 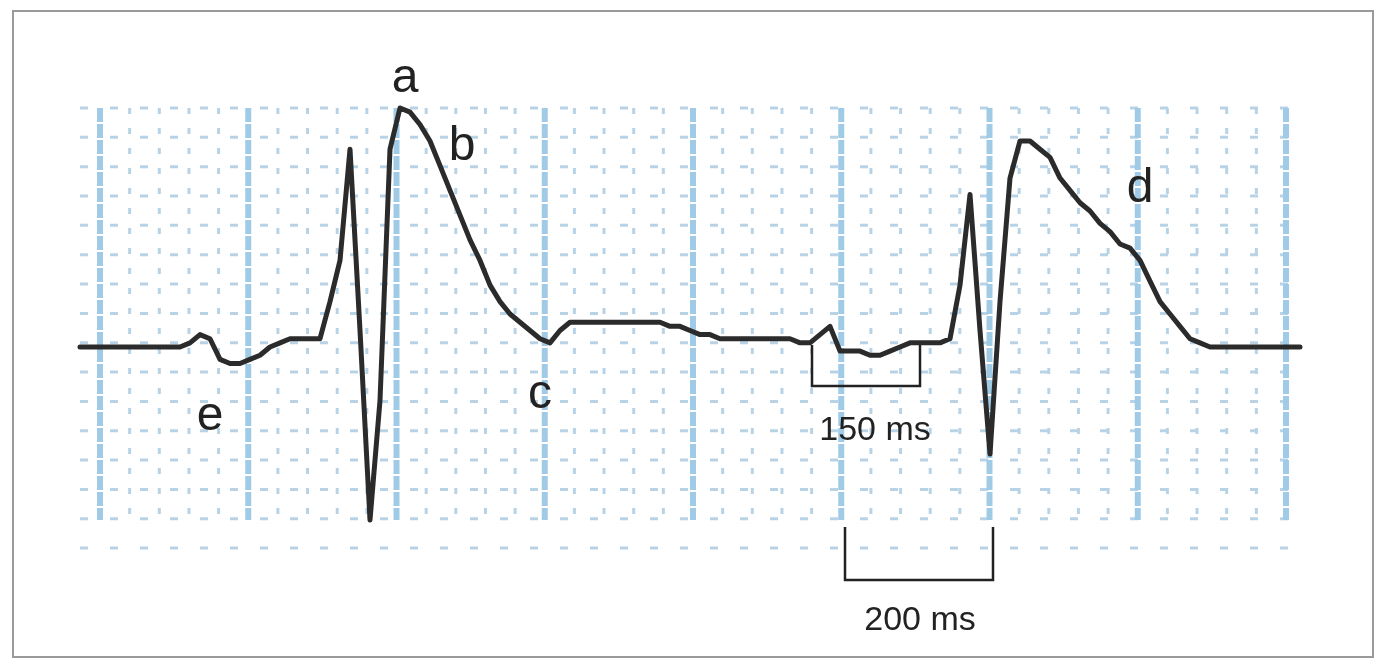 I want to click on text: a, so click(x=405, y=75).